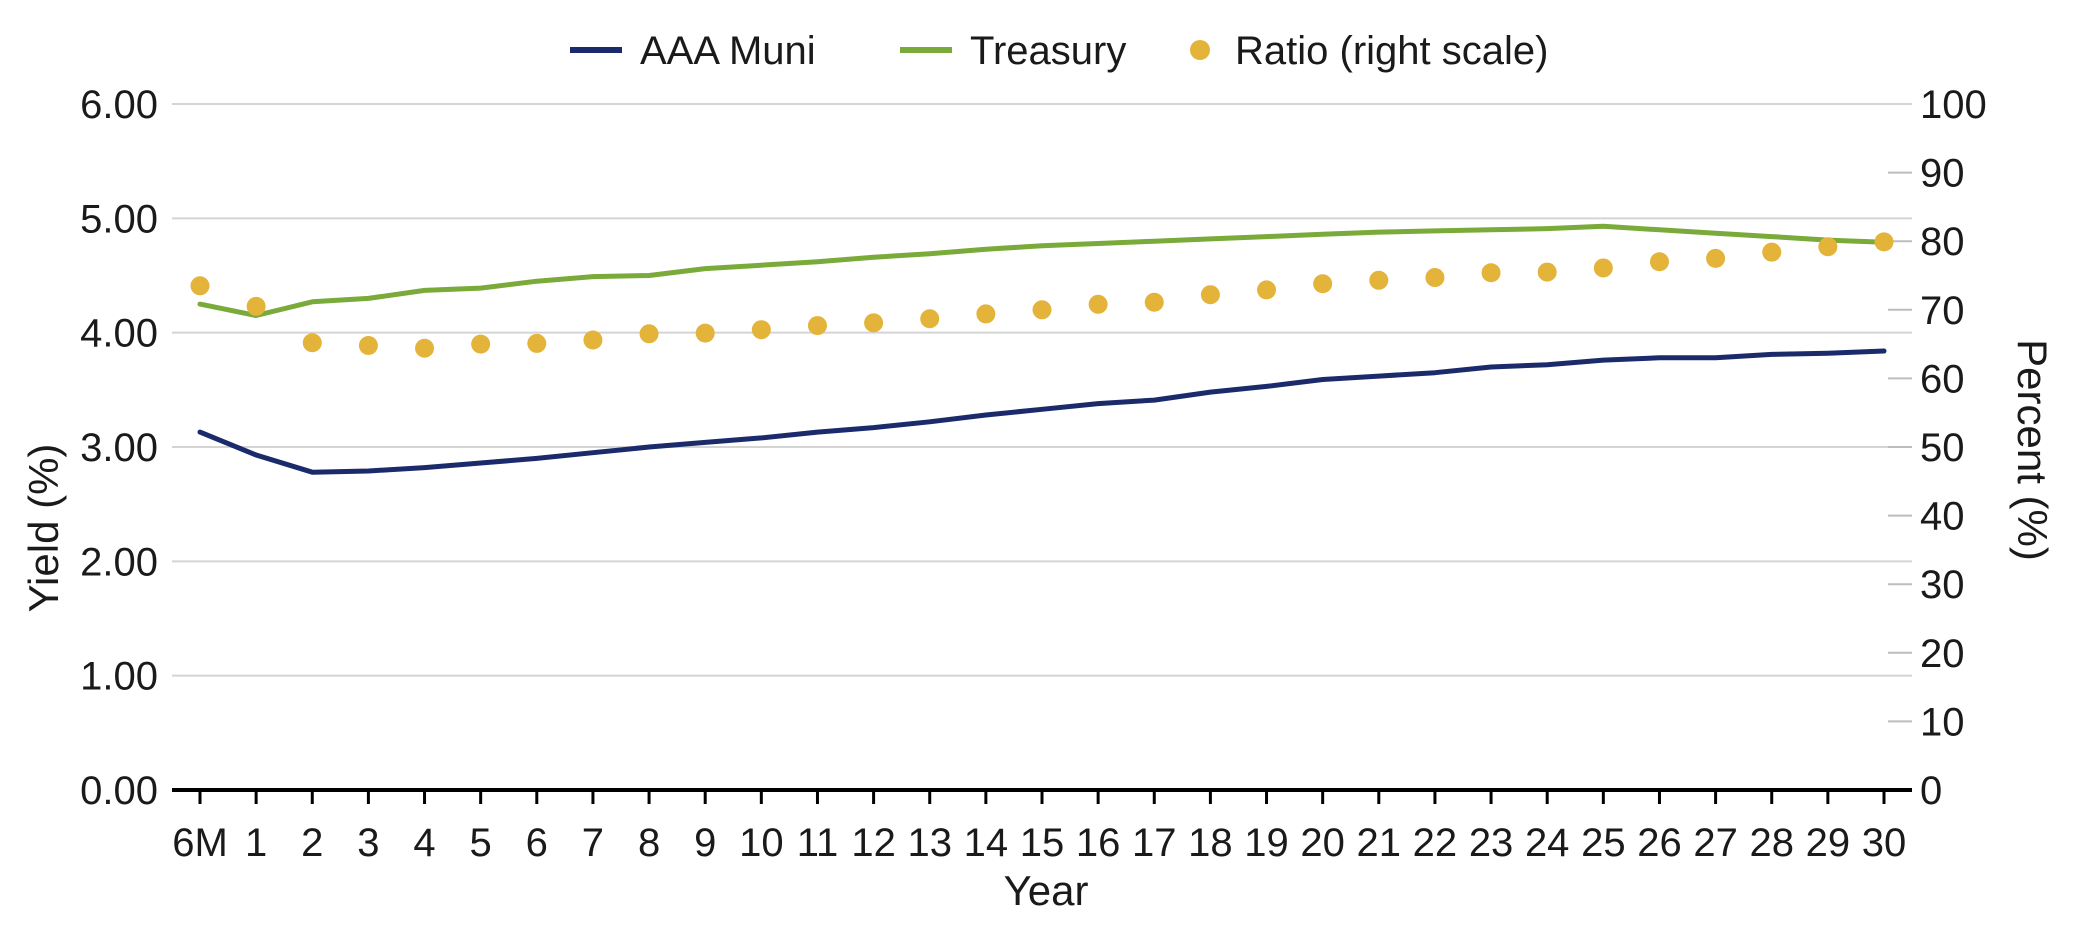 The height and width of the screenshot is (936, 2084). Describe the element at coordinates (119, 219) in the screenshot. I see `y-tick-label-left: 5.00` at that location.